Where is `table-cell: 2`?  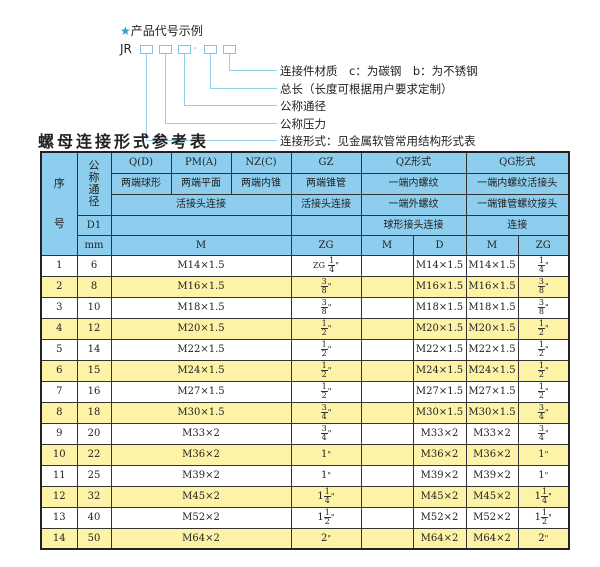 table-cell: 2 is located at coordinates (59, 286).